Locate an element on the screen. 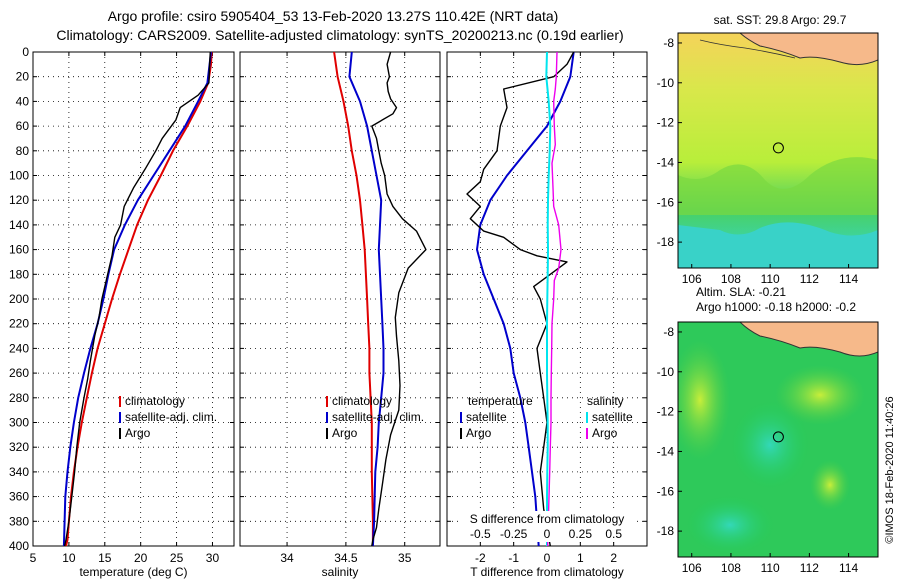 This screenshot has height=580, width=900. sla-low-center is located at coordinates (770, 445).